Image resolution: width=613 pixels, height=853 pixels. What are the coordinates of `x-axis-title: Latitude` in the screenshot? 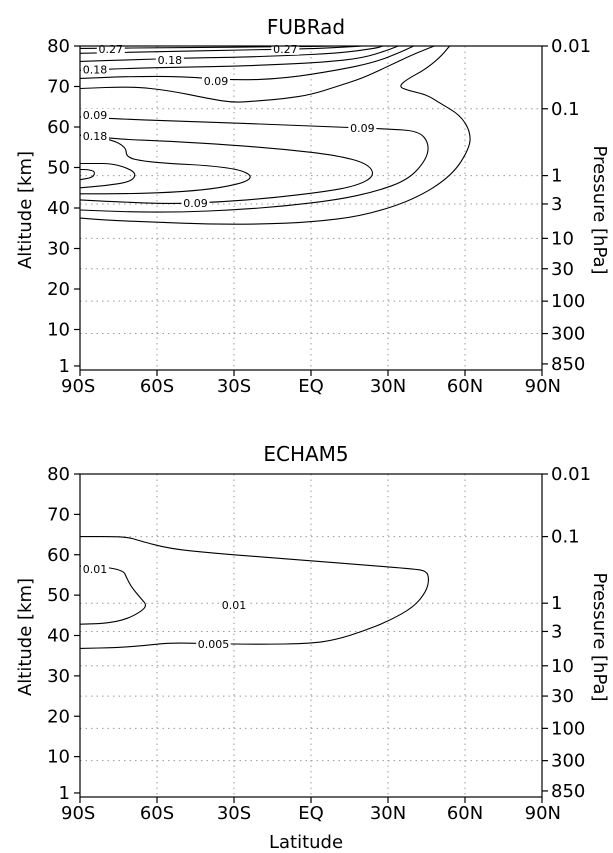 It's located at (306, 842).